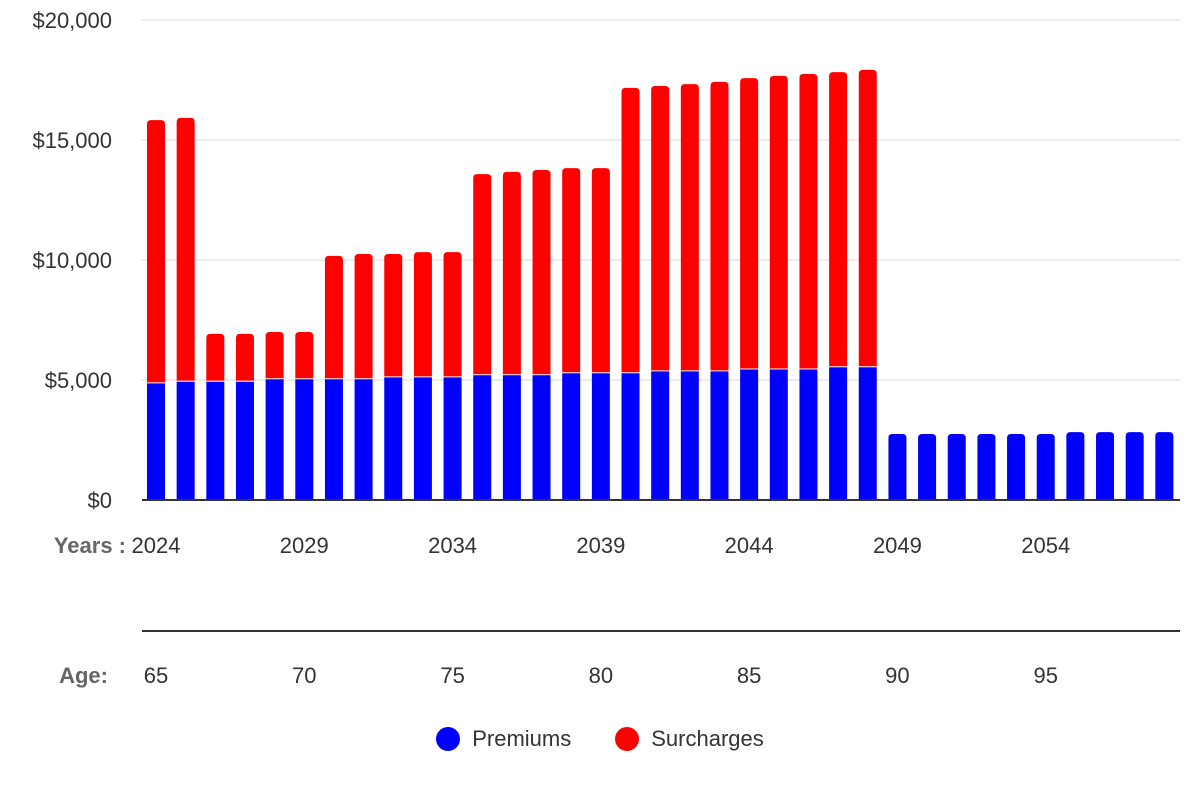 Image resolution: width=1200 pixels, height=800 pixels. What do you see at coordinates (689, 435) in the screenshot?
I see `bar-premiums-2042` at bounding box center [689, 435].